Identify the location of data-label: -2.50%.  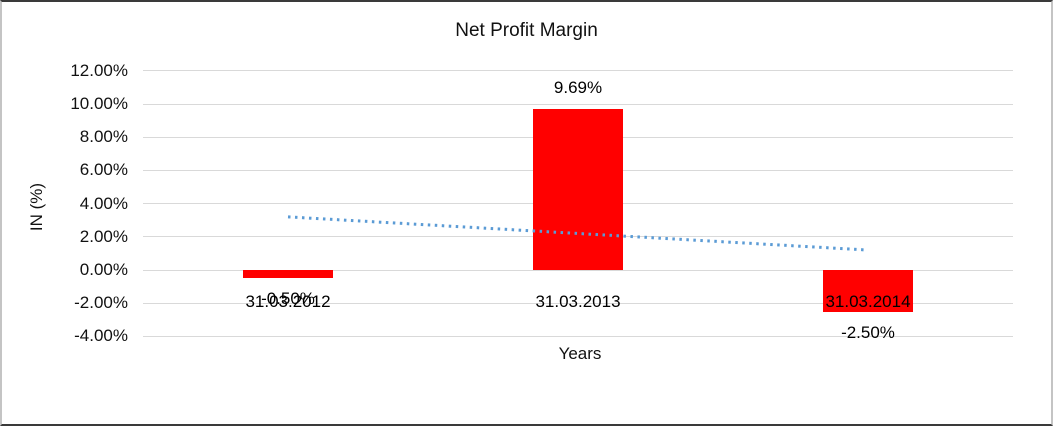
(868, 332).